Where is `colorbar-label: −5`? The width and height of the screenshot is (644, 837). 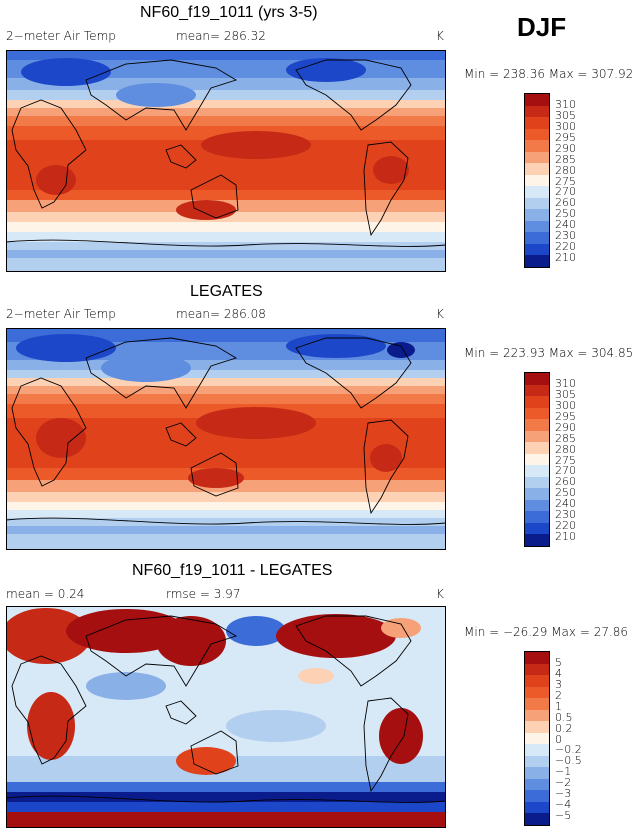
colorbar-label: −5 is located at coordinates (563, 816).